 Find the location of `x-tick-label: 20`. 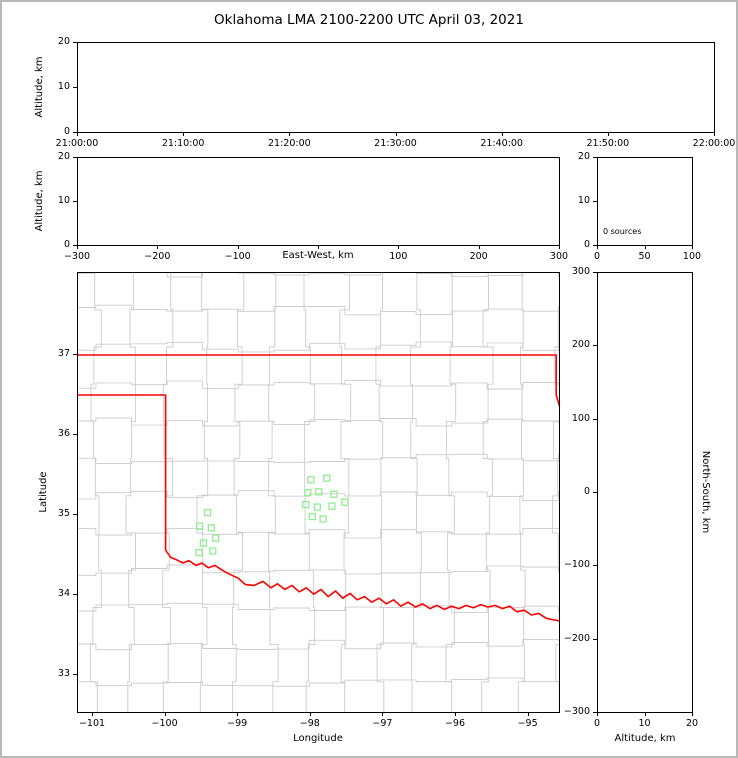

x-tick-label: 20 is located at coordinates (692, 723).